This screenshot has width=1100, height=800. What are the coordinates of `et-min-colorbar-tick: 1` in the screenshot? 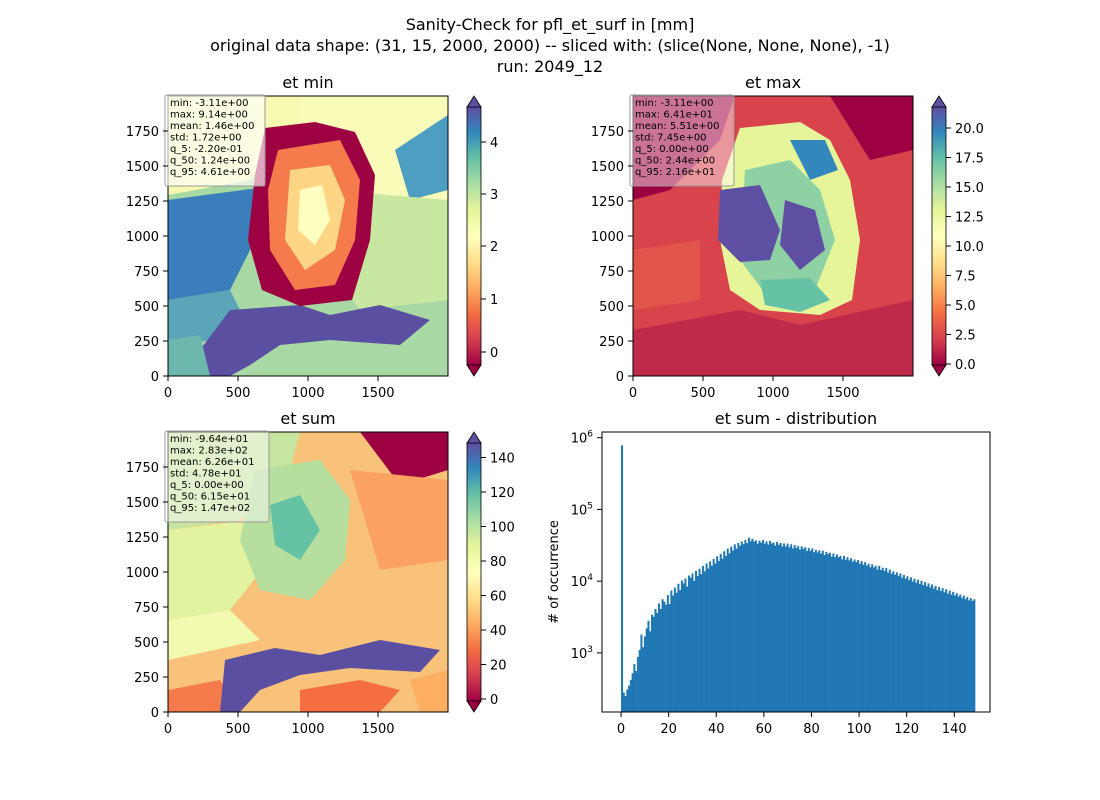 It's located at (494, 300).